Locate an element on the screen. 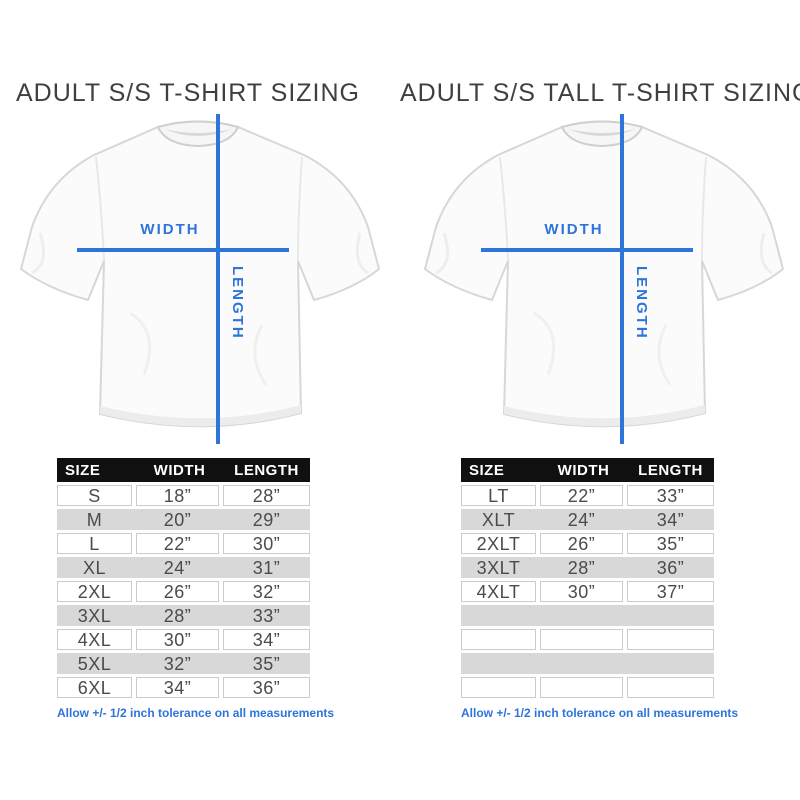 The width and height of the screenshot is (800, 800). cell-size: 4XL is located at coordinates (94, 639).